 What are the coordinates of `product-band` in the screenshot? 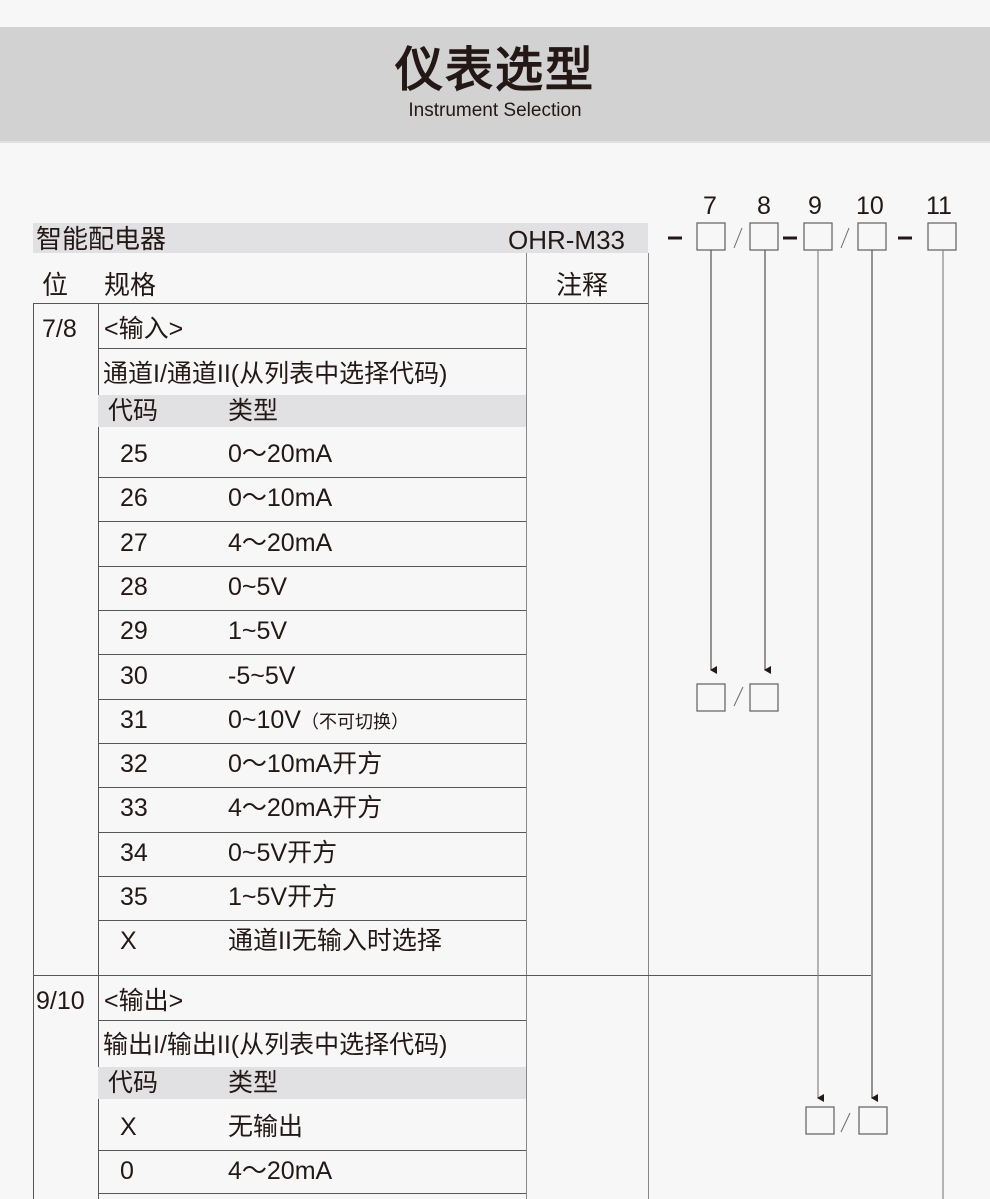 It's located at (340, 238).